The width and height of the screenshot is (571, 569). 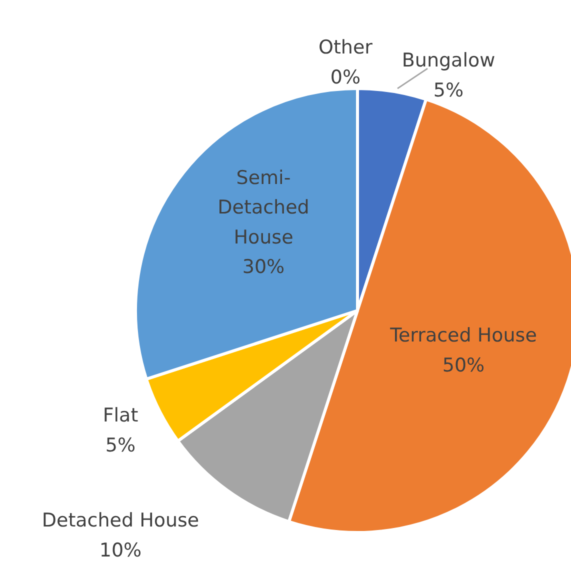 I want to click on slice-label: Flat, so click(x=120, y=415).